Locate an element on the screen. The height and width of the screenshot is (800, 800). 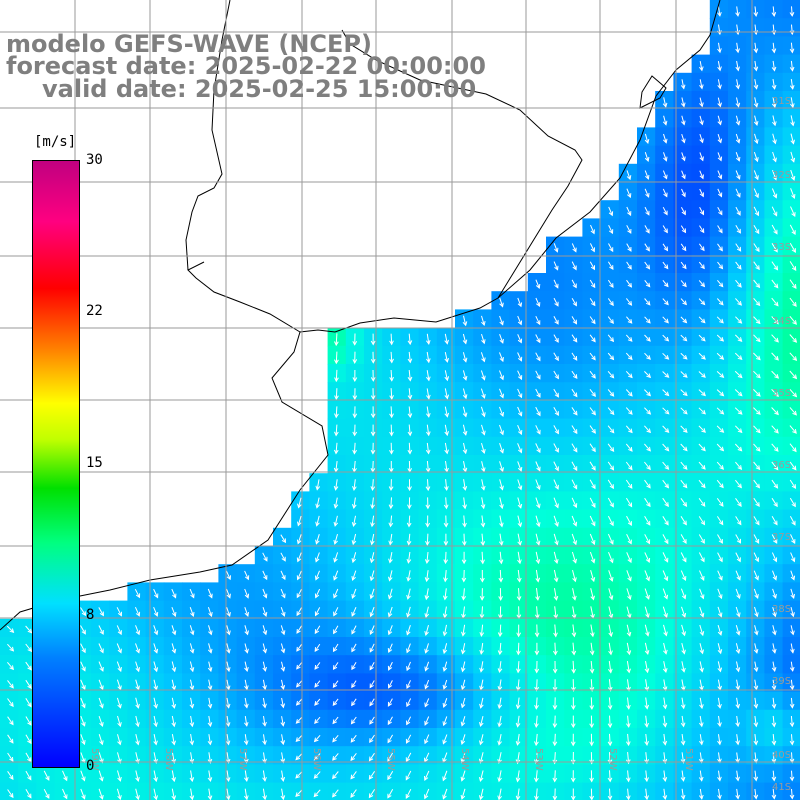
latitude-label: 32S is located at coordinates (781, 175).